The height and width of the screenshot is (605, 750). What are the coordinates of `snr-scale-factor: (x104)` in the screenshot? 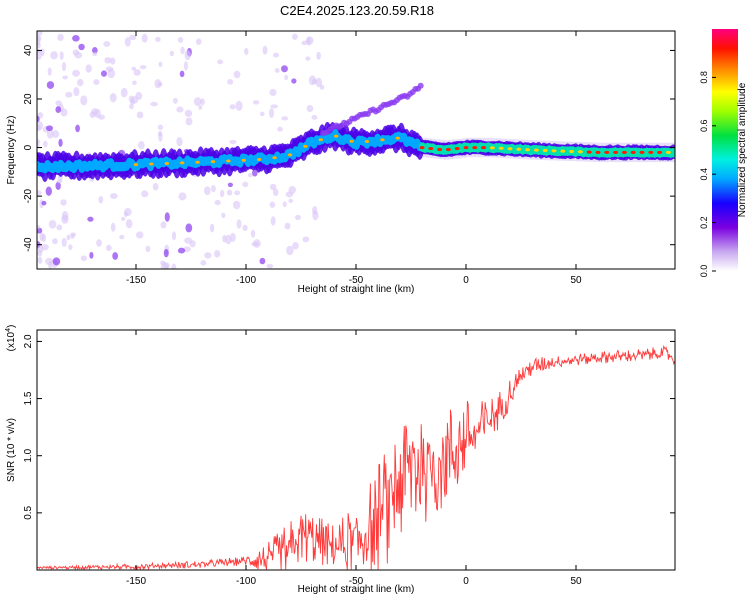 It's located at (11, 338).